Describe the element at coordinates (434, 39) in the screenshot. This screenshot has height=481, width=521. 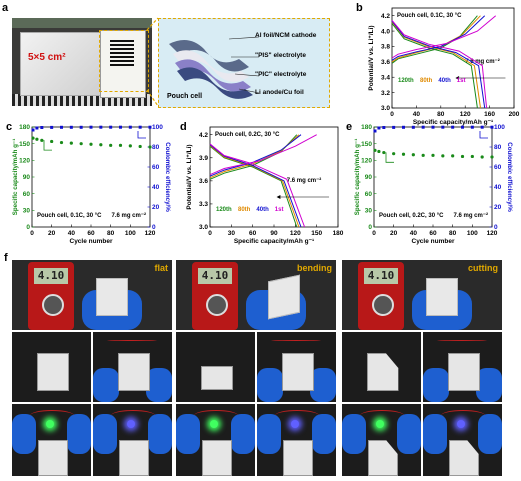
I see `series-120th-charge` at that location.